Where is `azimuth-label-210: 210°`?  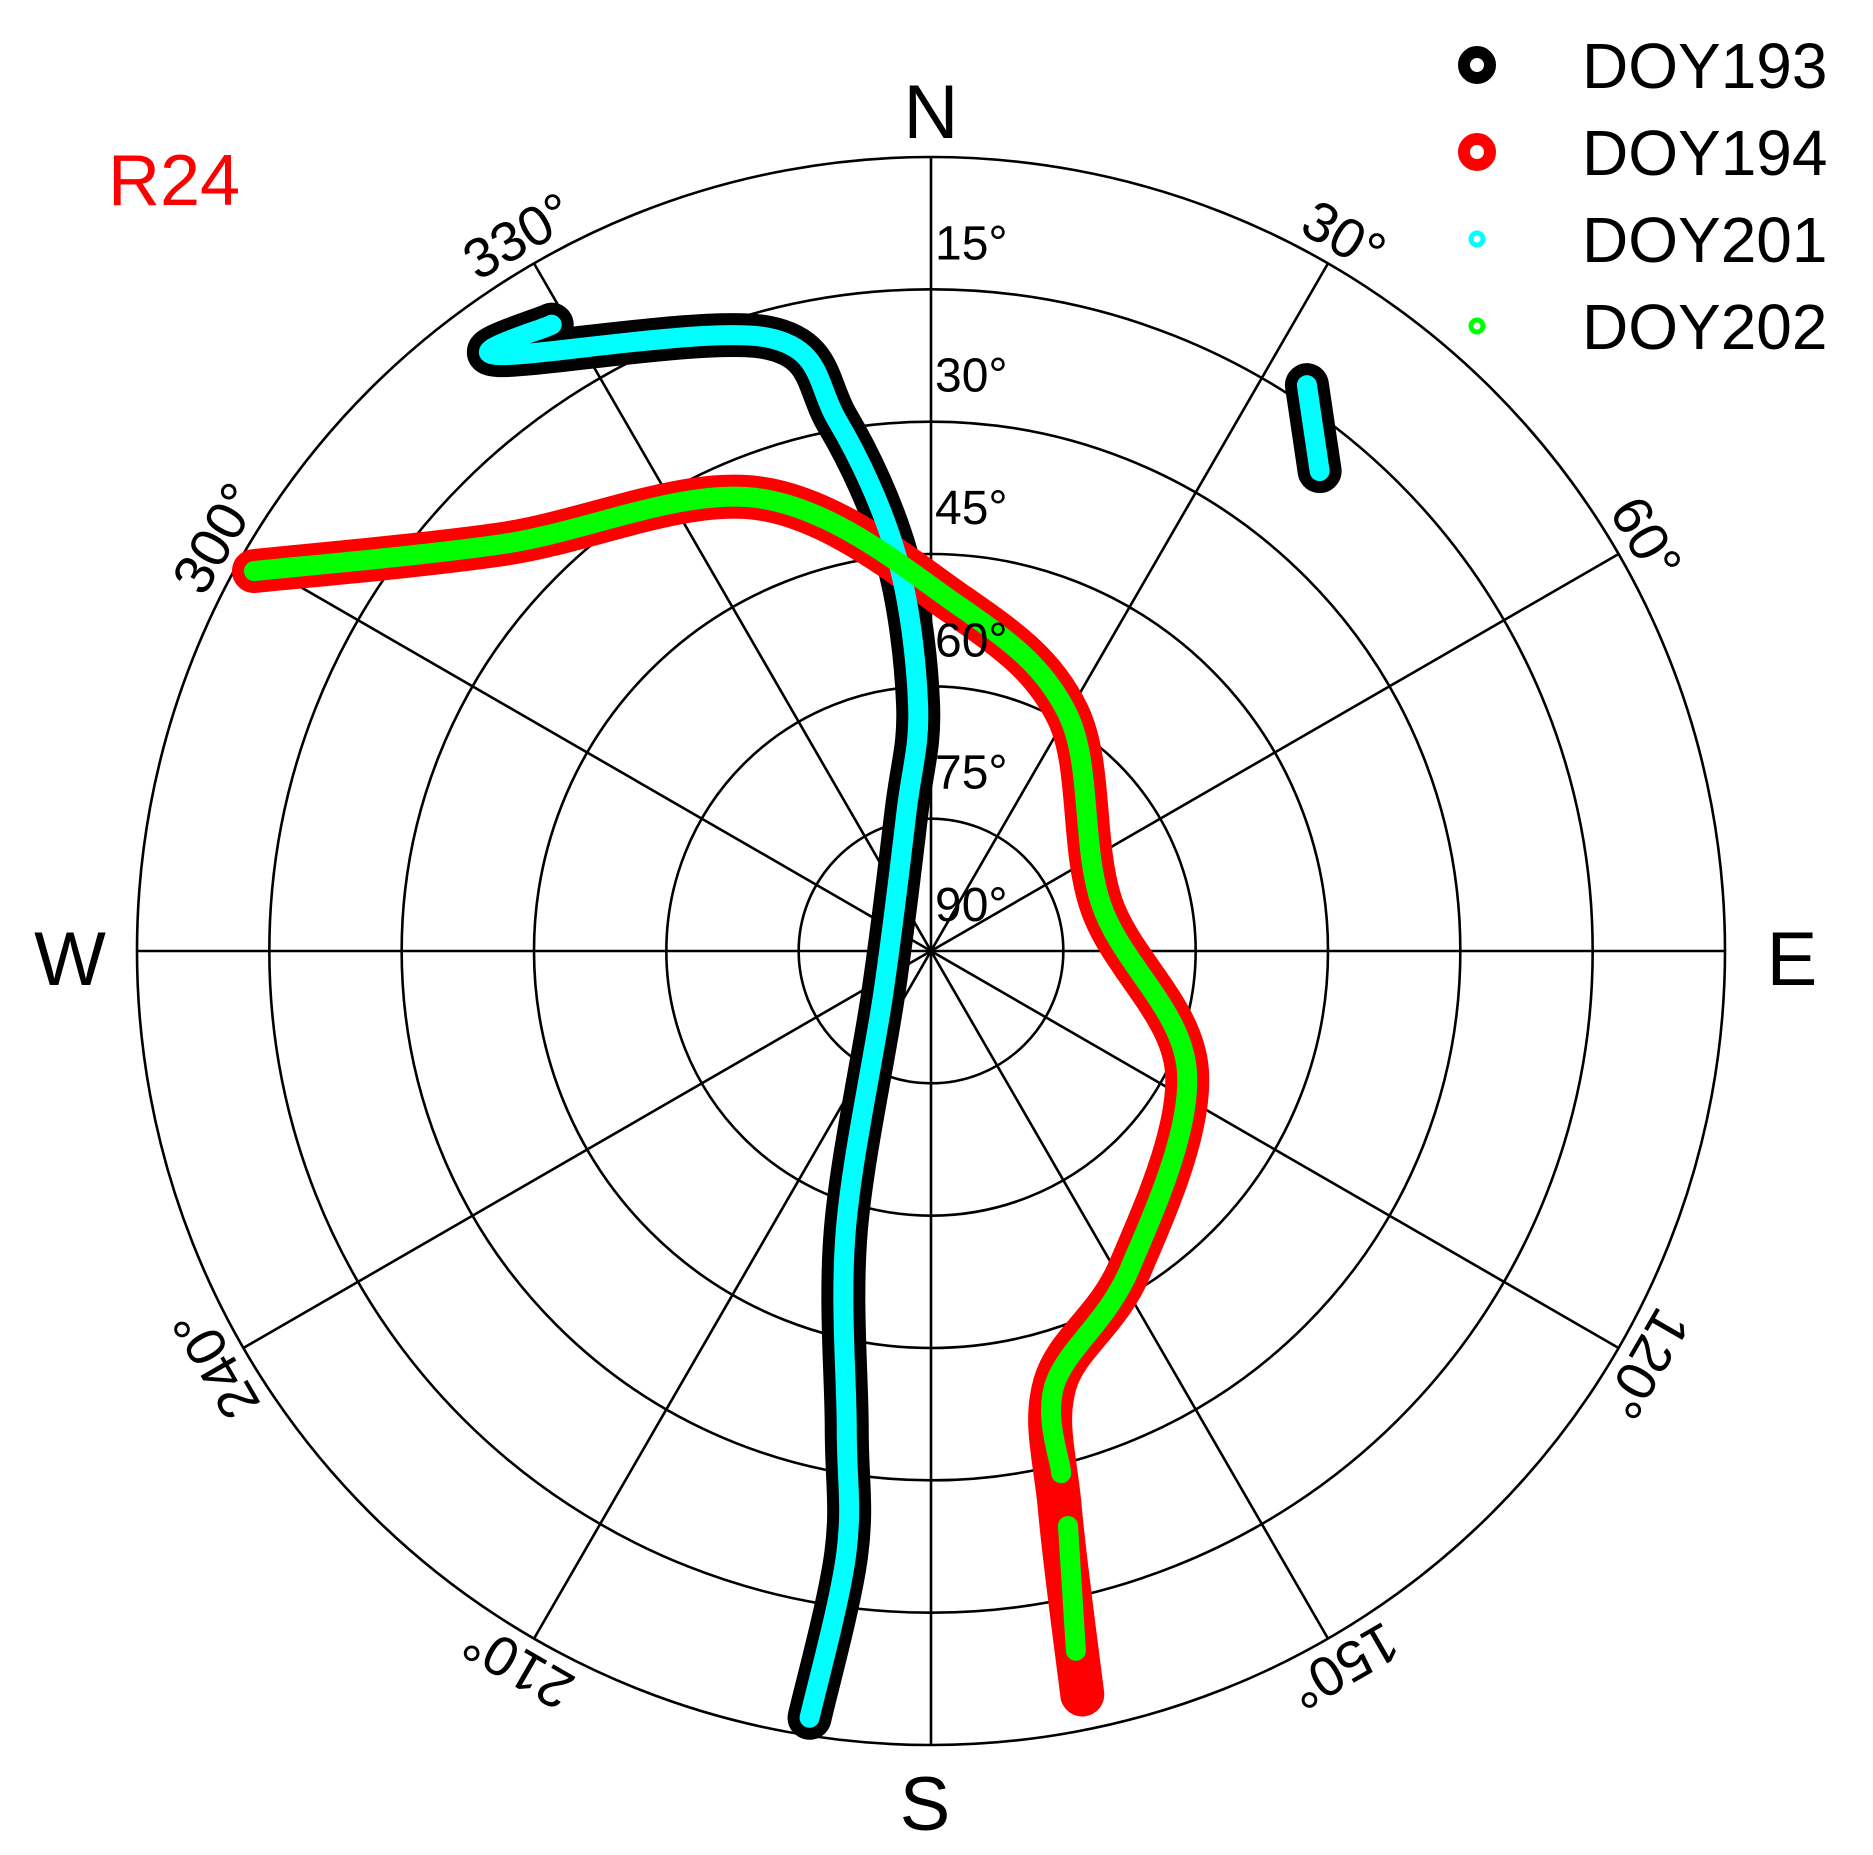
azimuth-label-210: 210° is located at coordinates (518, 1666).